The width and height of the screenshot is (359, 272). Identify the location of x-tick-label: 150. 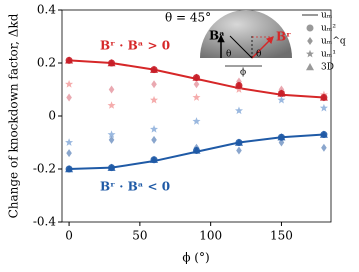
(281, 236).